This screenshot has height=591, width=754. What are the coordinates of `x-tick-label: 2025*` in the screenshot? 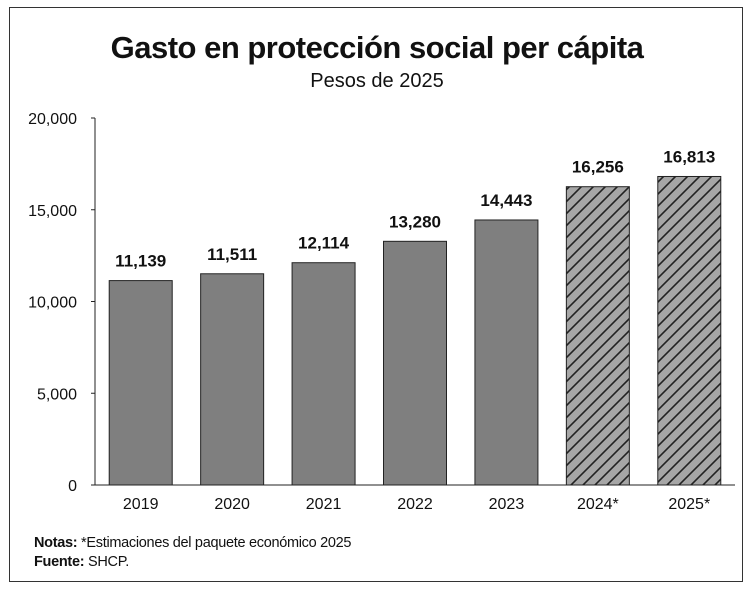 It's located at (689, 504).